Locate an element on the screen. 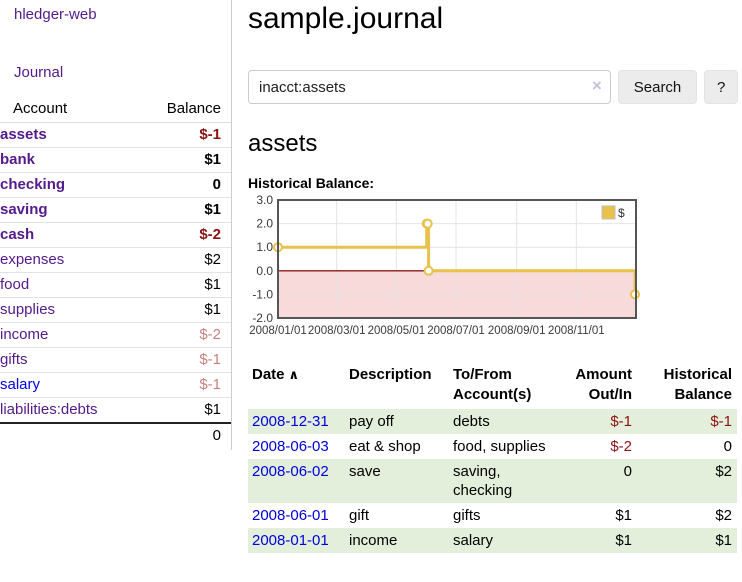 This screenshot has width=742, height=582. account-row: expenses $2 is located at coordinates (115, 260).